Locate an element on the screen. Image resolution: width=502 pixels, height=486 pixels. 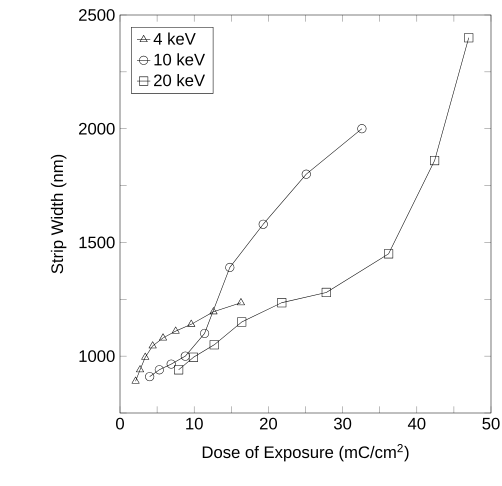
y-tick-label: 1500 is located at coordinates (97, 242).